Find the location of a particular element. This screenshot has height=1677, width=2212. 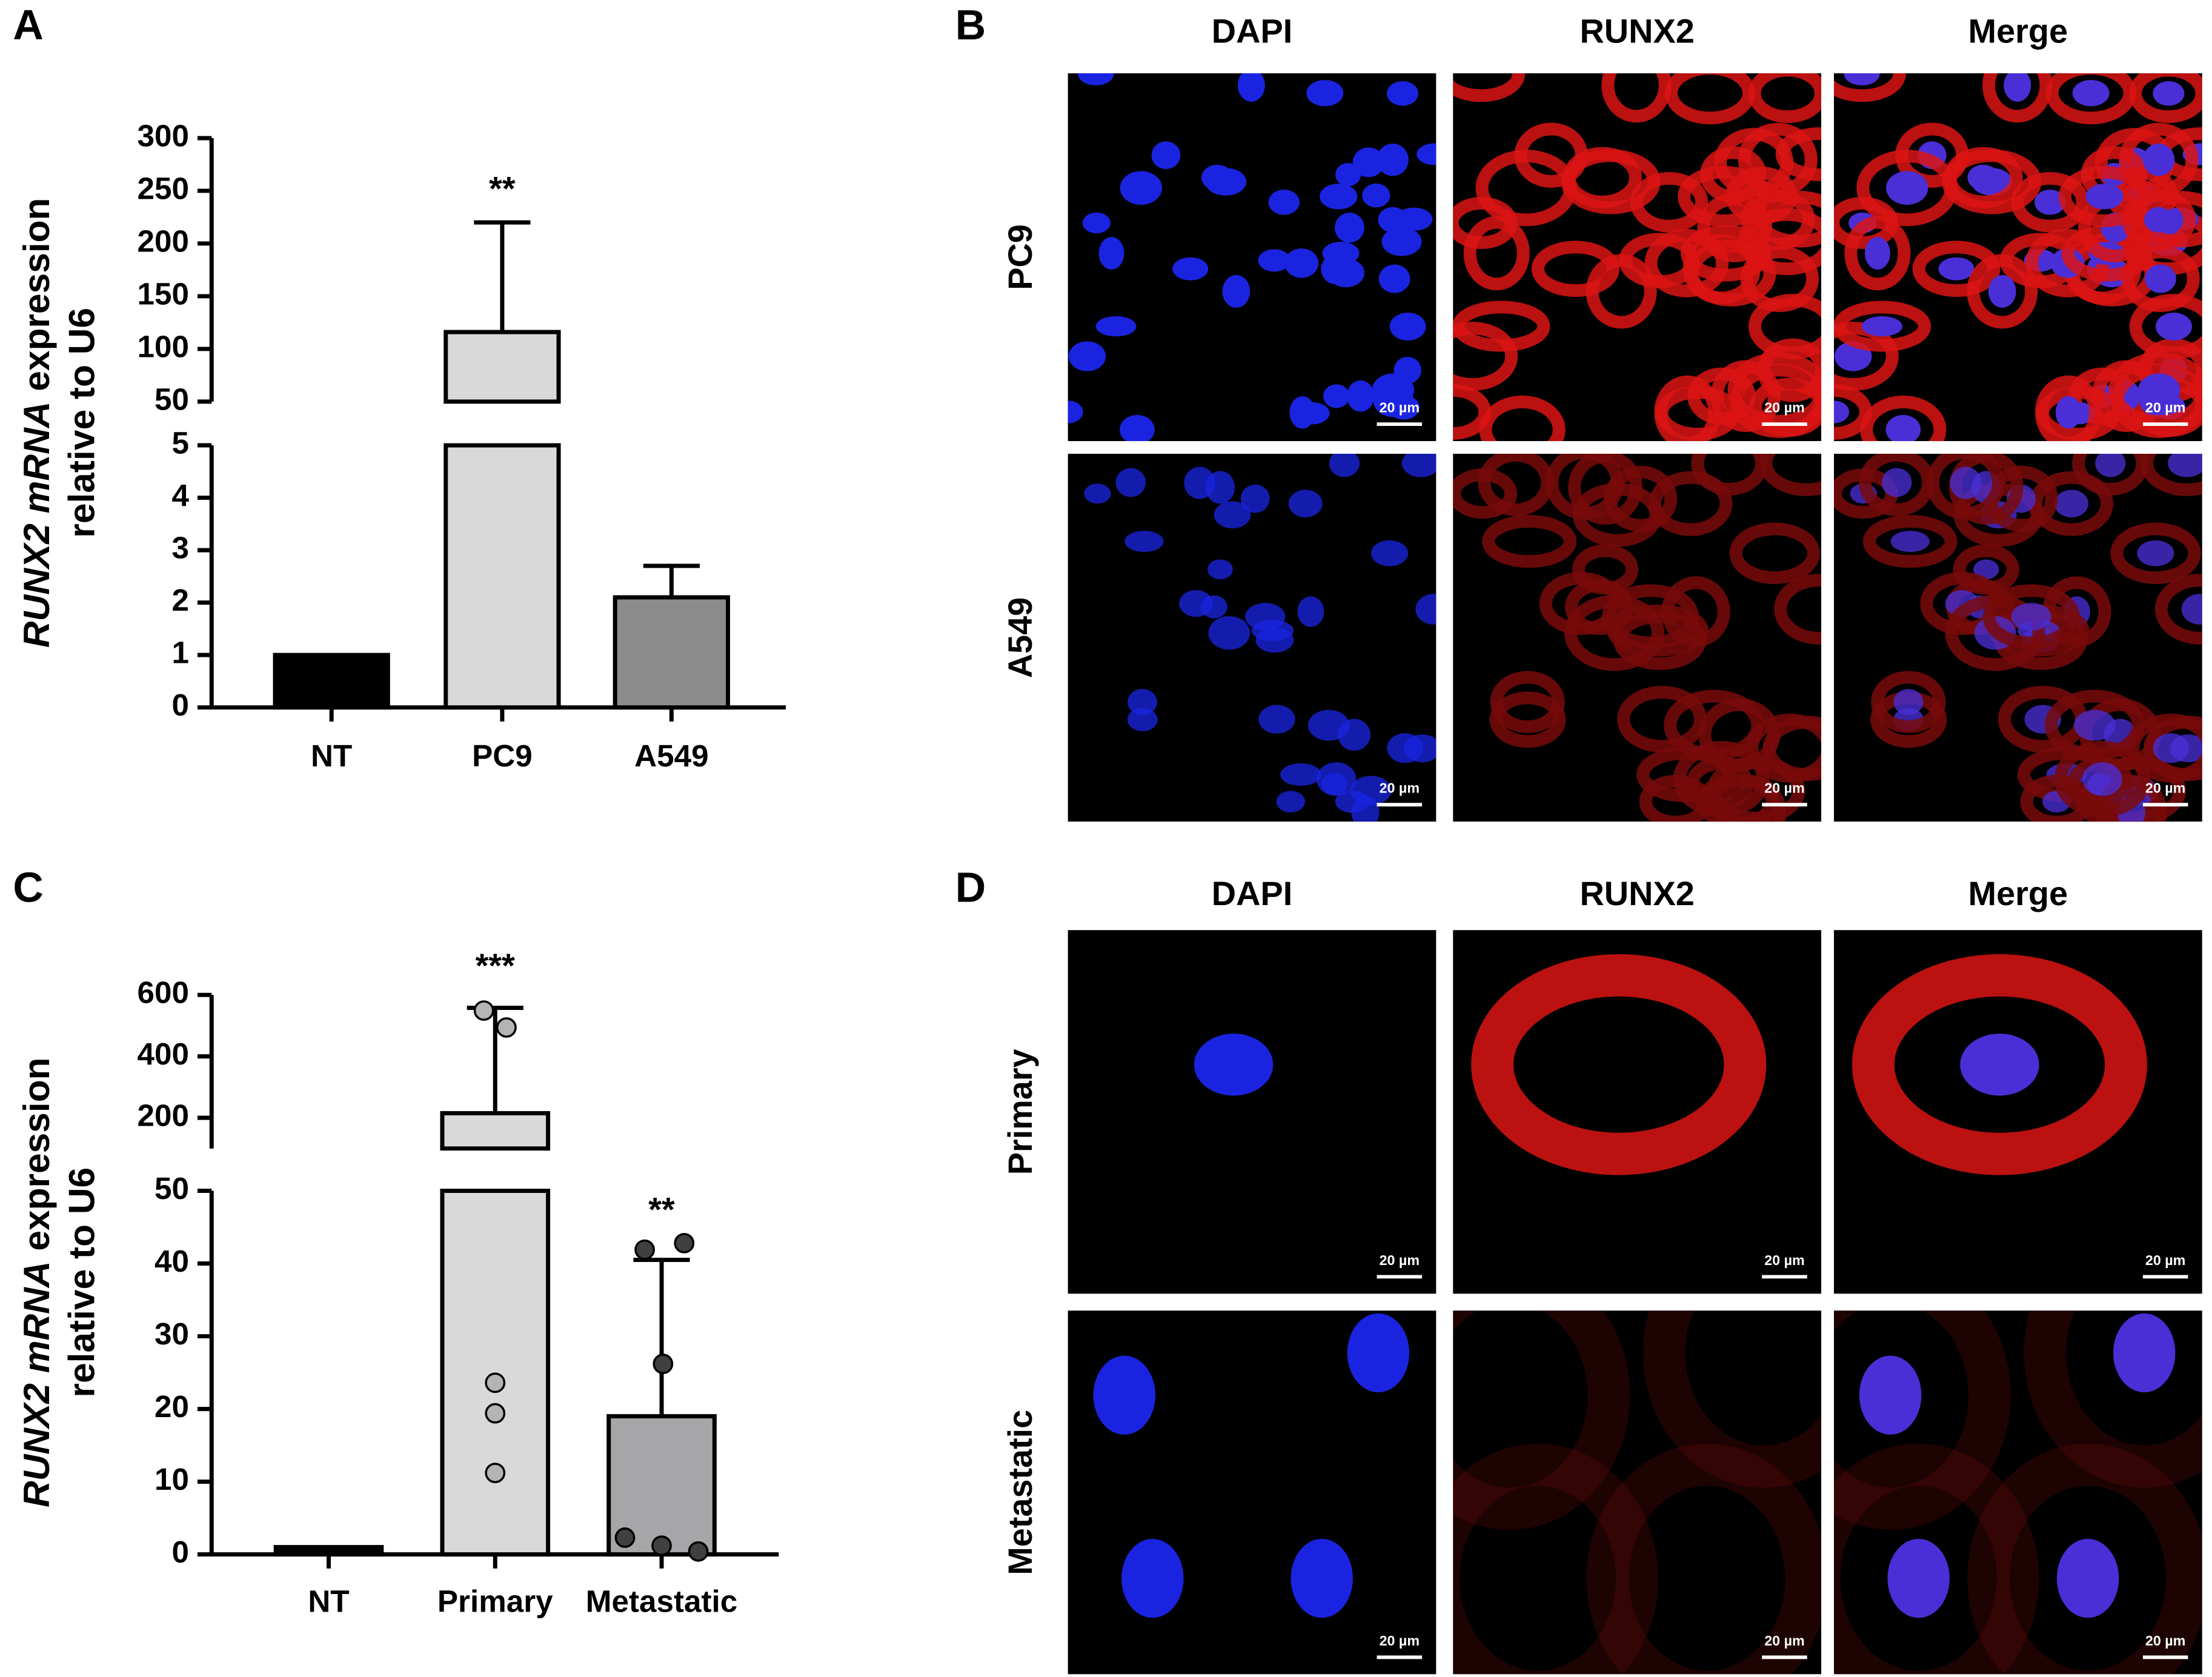

y-tick-label: 30 is located at coordinates (171, 1334).